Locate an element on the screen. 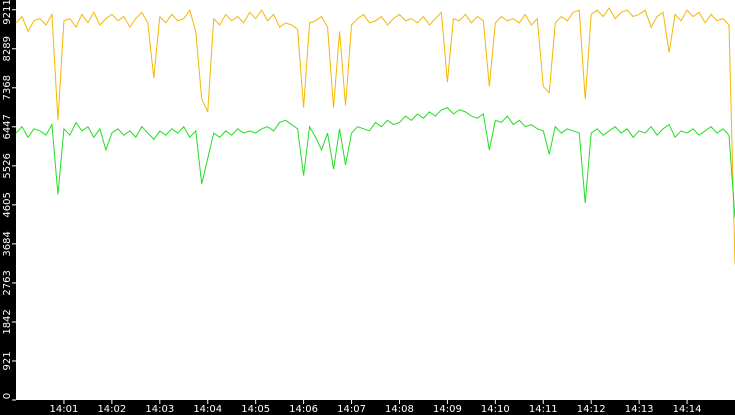  y-tick-label: 4605 is located at coordinates (7, 204).